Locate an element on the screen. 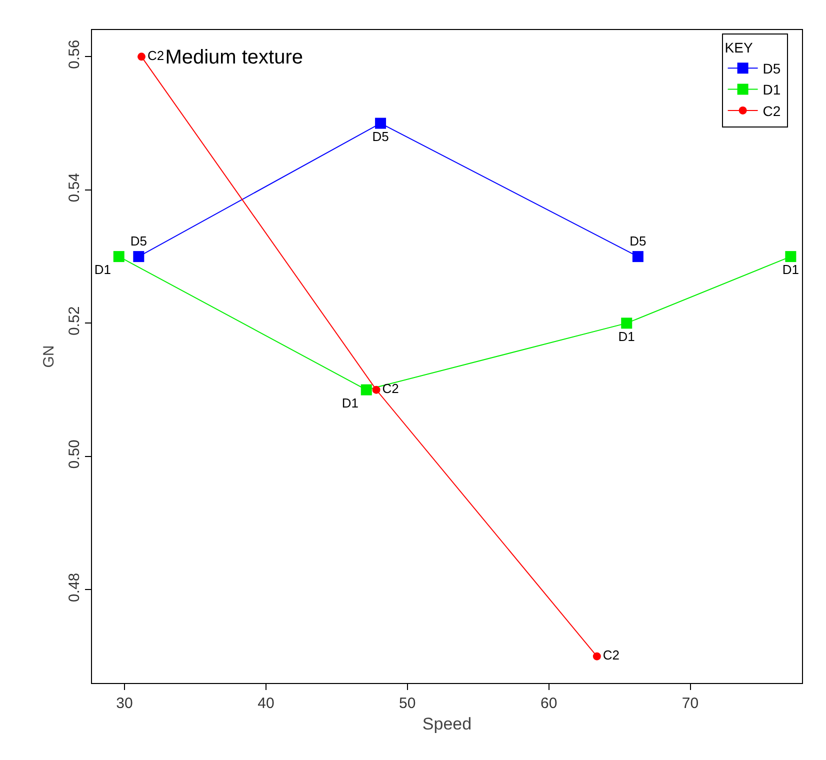 This screenshot has height=760, width=826. x-axis-title: Speed is located at coordinates (447, 724).